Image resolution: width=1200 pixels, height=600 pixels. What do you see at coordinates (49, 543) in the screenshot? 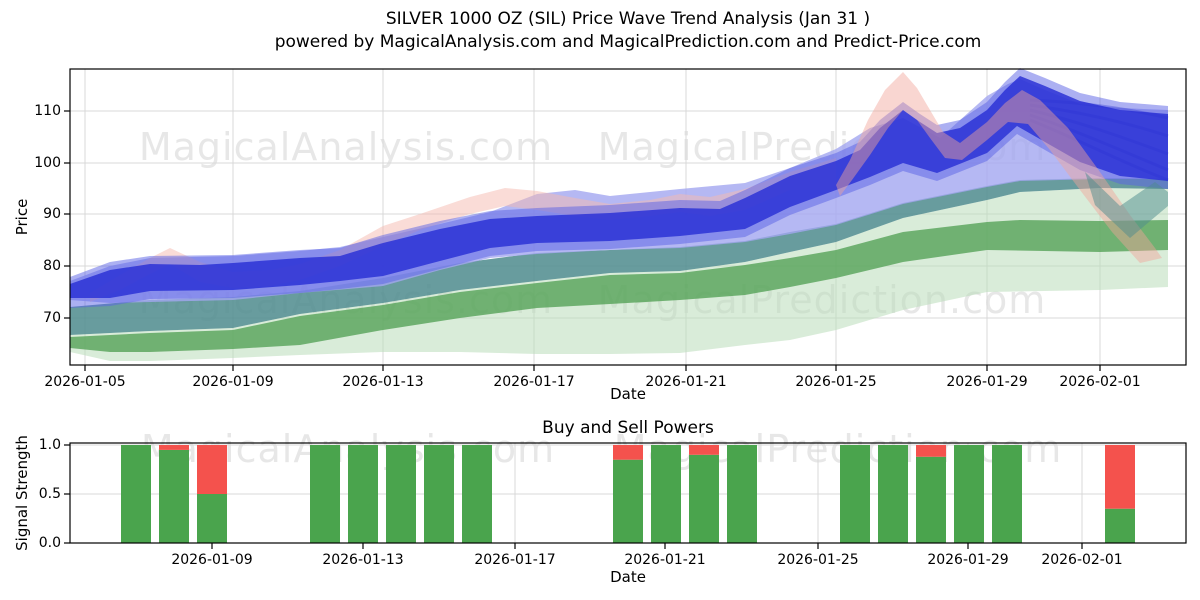
I see `y-tick-label: 0.0` at bounding box center [49, 543].